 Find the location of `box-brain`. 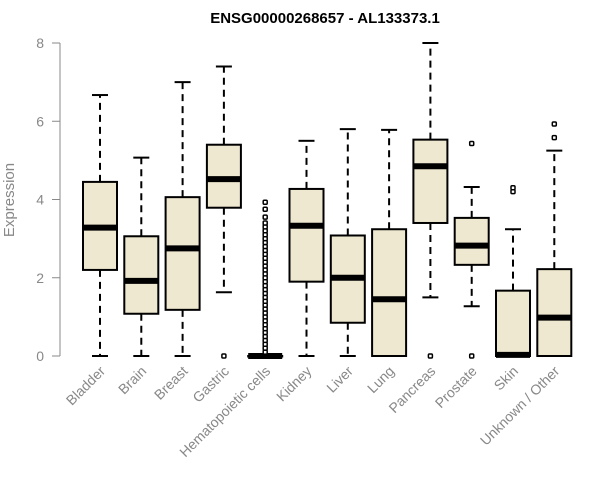

box-brain is located at coordinates (141, 256).